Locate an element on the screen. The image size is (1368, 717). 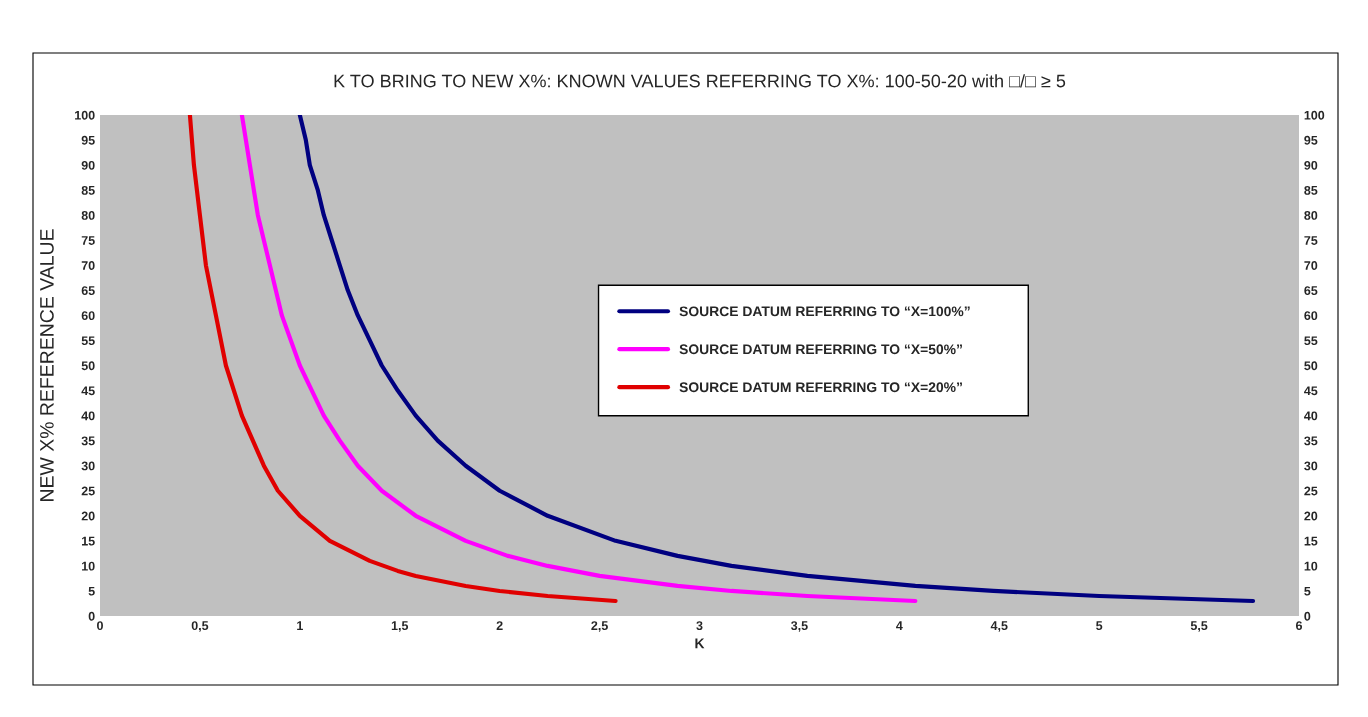
y-tick-label: 80 is located at coordinates (88, 215).